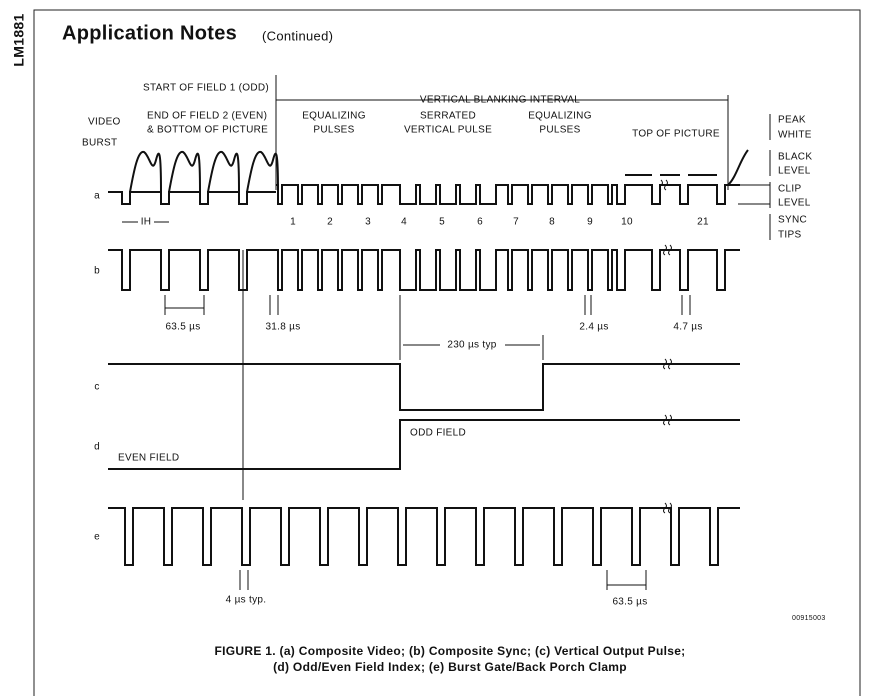 Image resolution: width=881 pixels, height=696 pixels. What do you see at coordinates (19, 39) in the screenshot?
I see `side-label: LM1881` at bounding box center [19, 39].